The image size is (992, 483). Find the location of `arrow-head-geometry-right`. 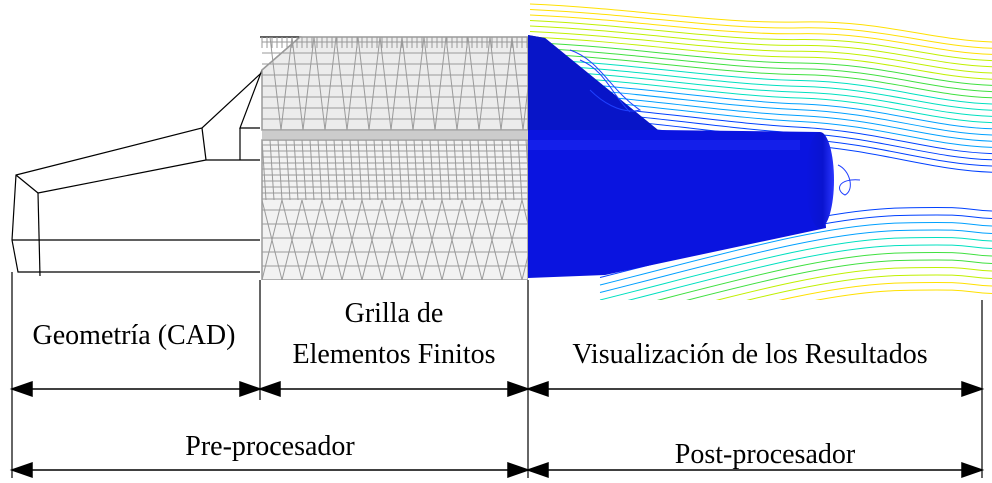

arrow-head-geometry-right is located at coordinates (251, 389).